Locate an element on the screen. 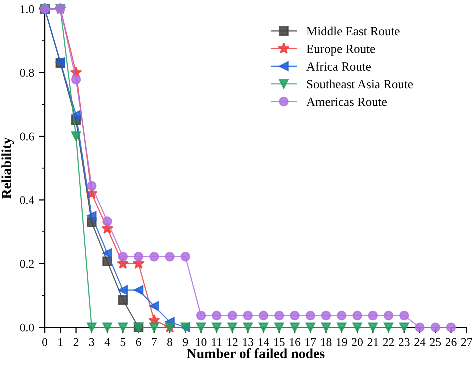  legend-label: Africa Route is located at coordinates (338, 66).